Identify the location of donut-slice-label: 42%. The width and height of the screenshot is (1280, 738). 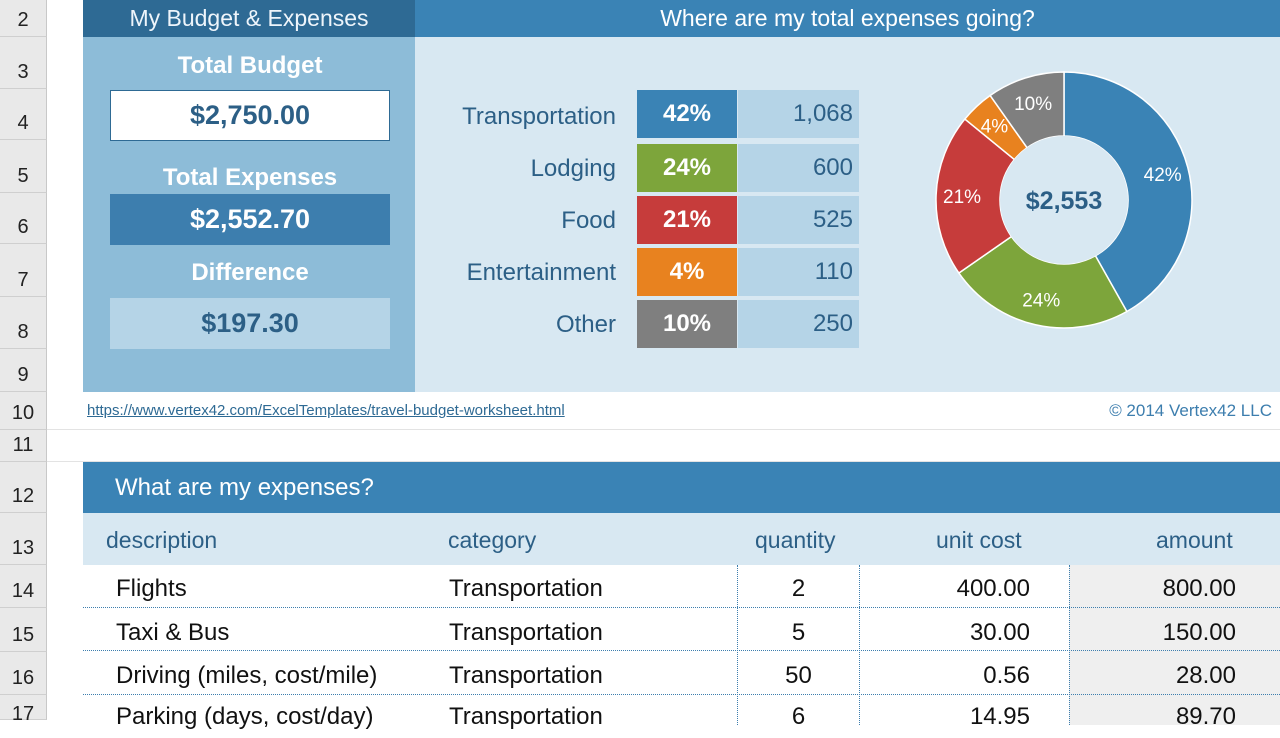
(1163, 175).